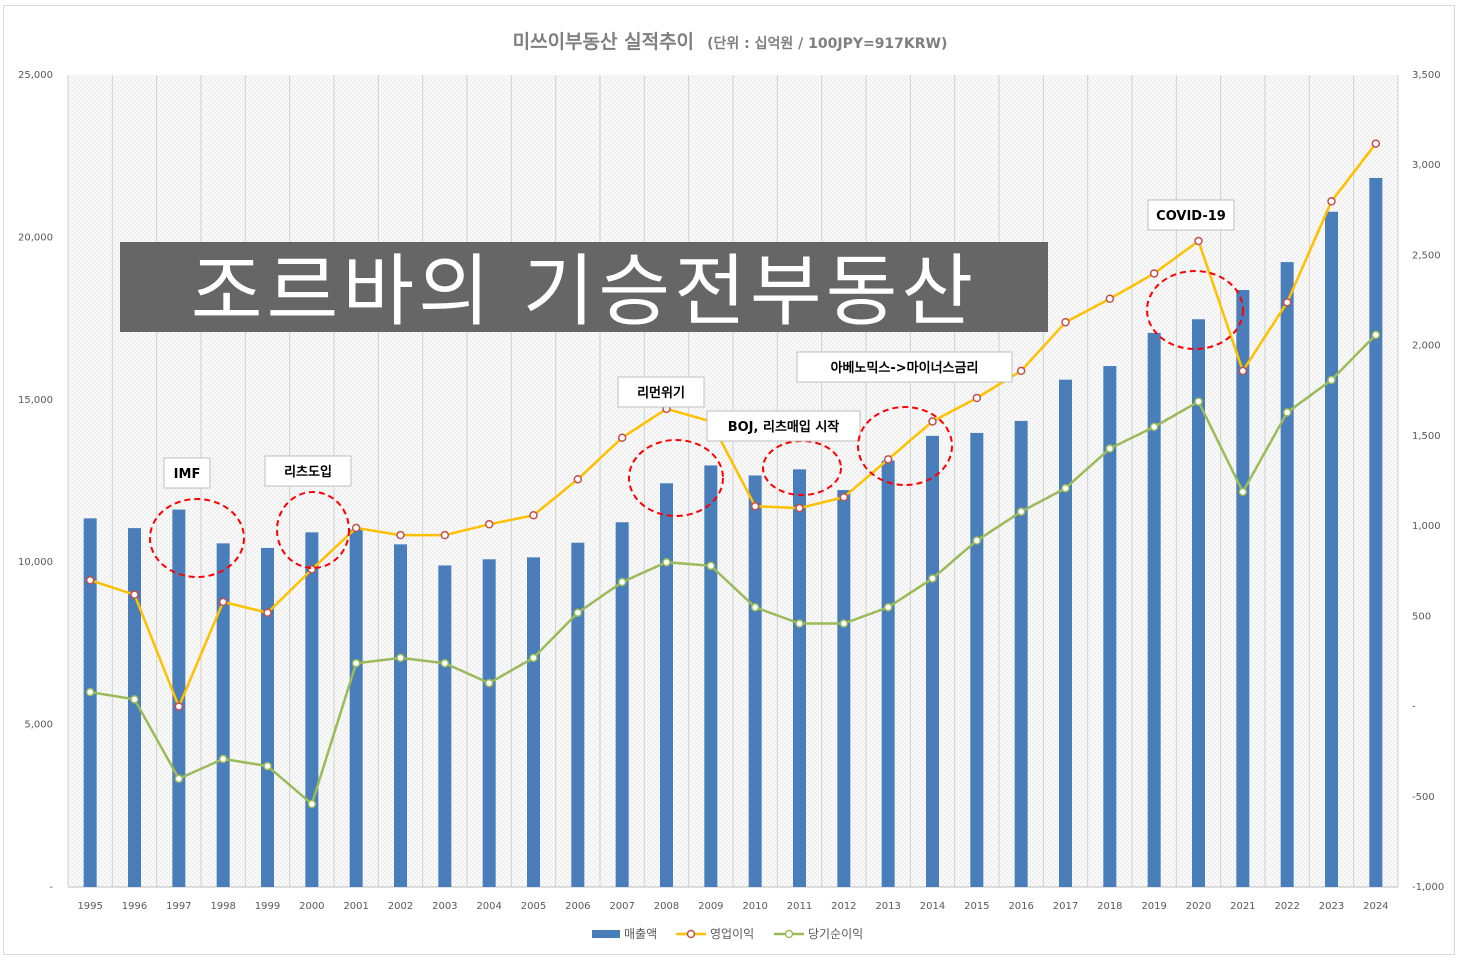  I want to click on x-tick-label: 2004, so click(488, 906).